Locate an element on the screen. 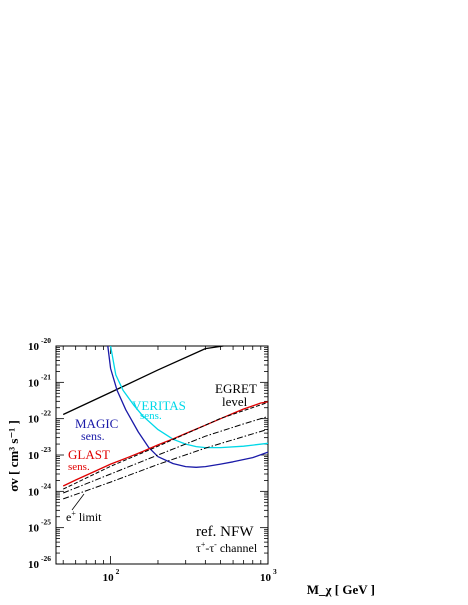  y-tick-label: 10-26 is located at coordinates (39, 562).